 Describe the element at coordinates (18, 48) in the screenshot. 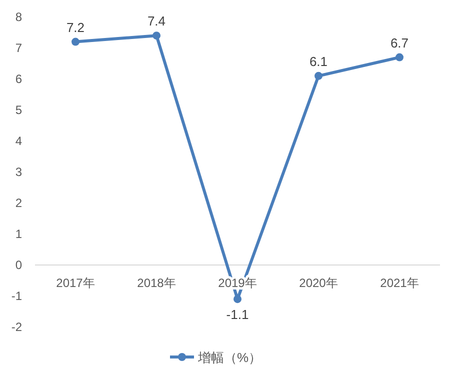

I see `y-tick-label: 7` at that location.